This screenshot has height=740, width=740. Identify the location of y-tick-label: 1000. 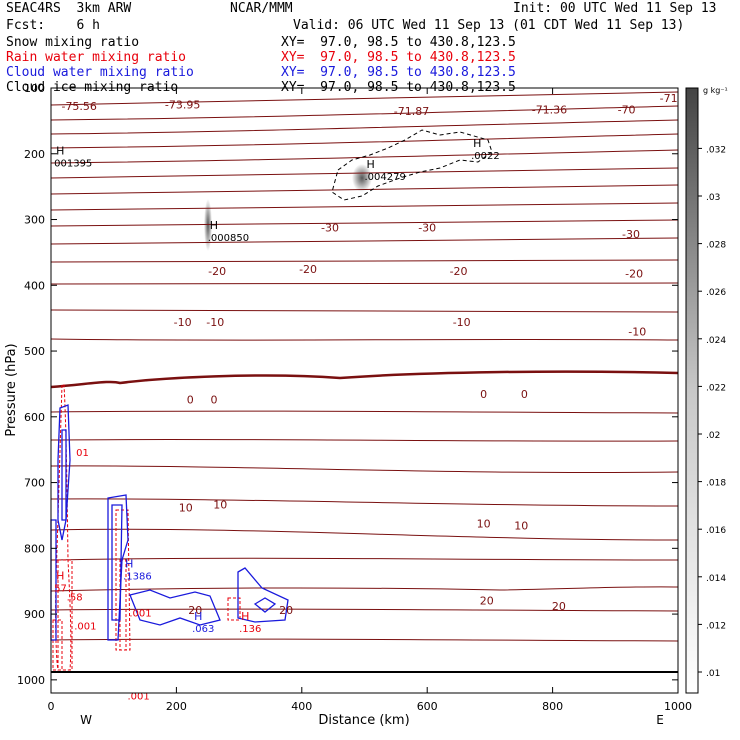
(31, 680).